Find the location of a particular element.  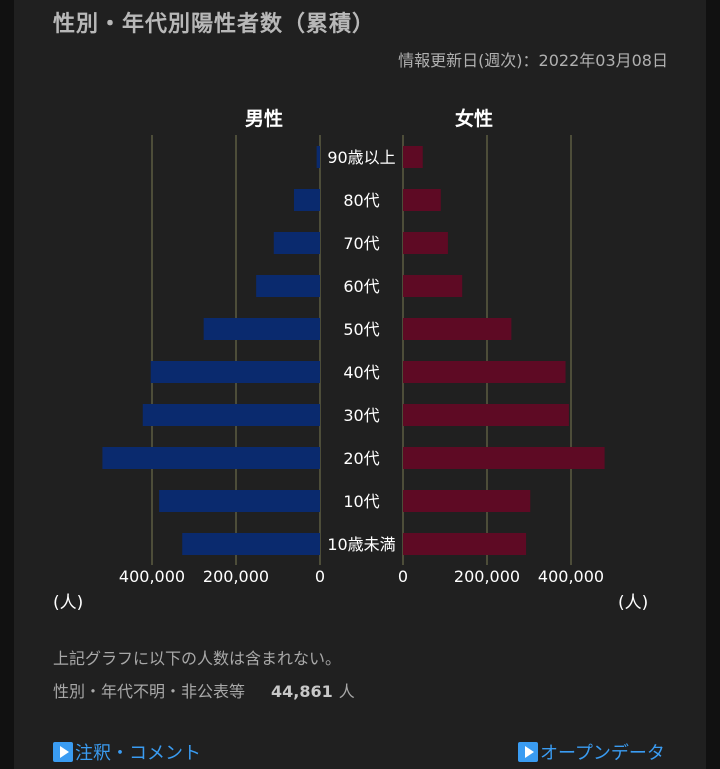

page-title: 性別・年代別陽性者数（累積） is located at coordinates (214, 24).